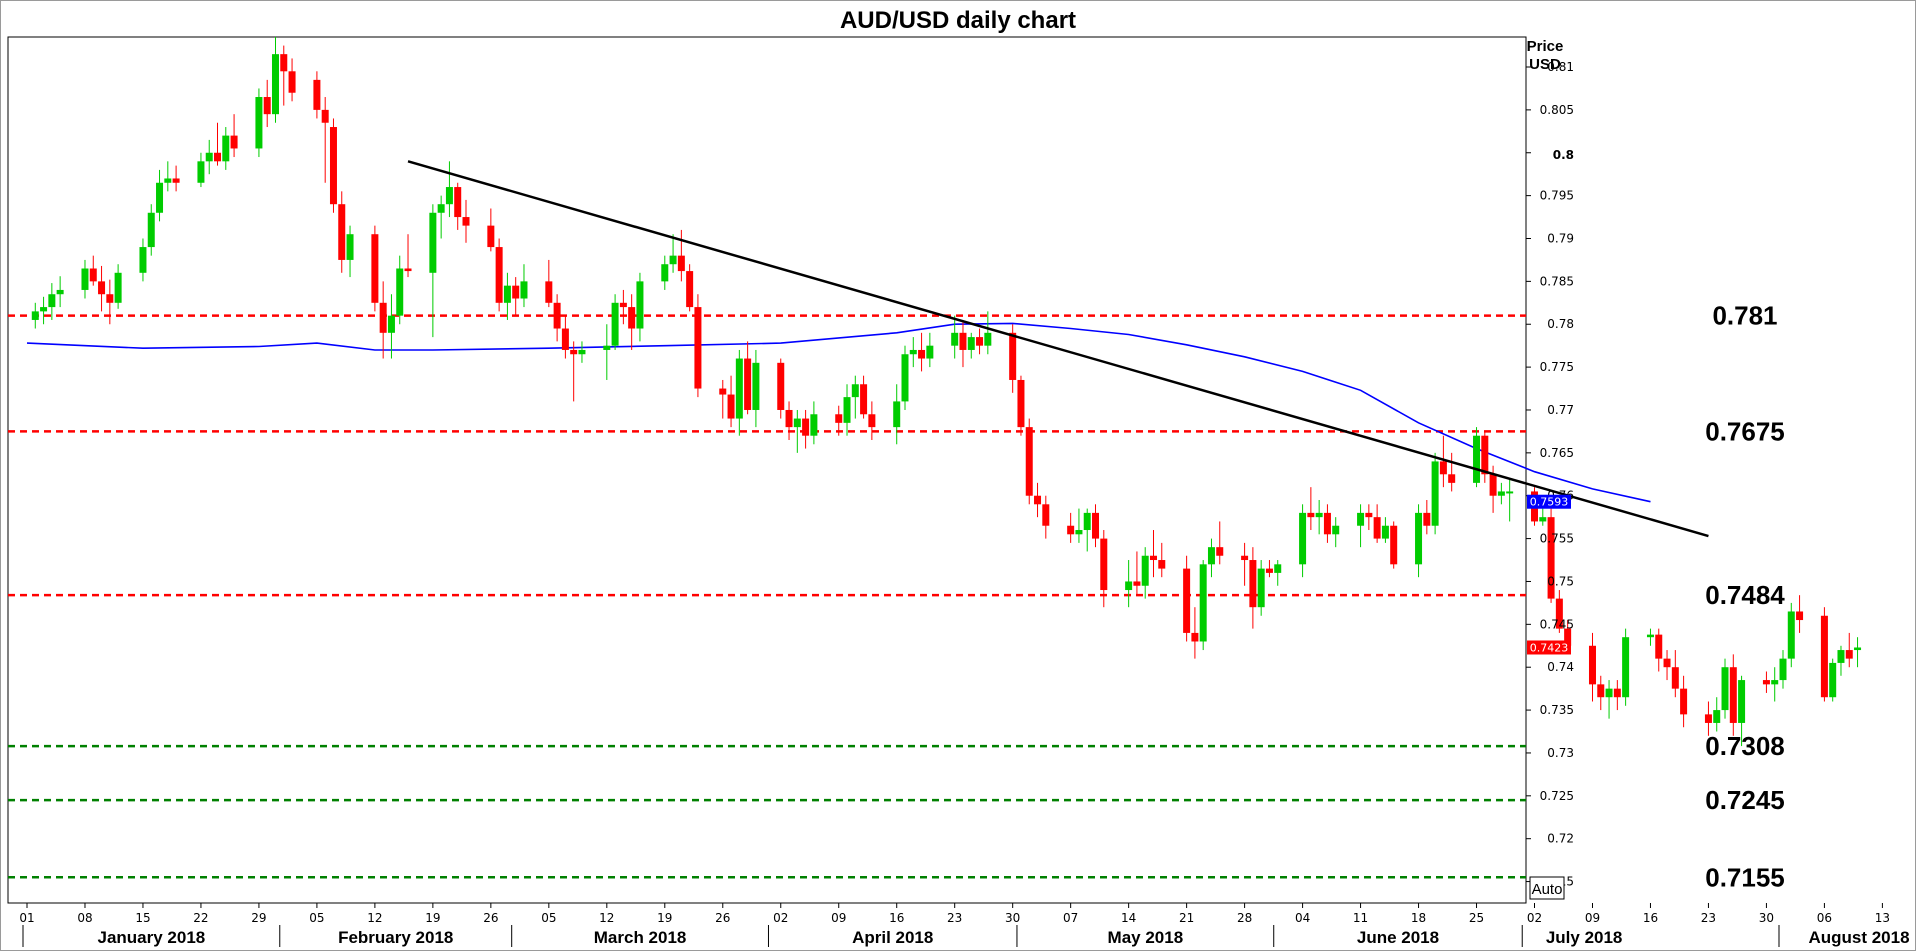 This screenshot has width=1916, height=951. I want to click on month-label: August 2018, so click(1858, 937).